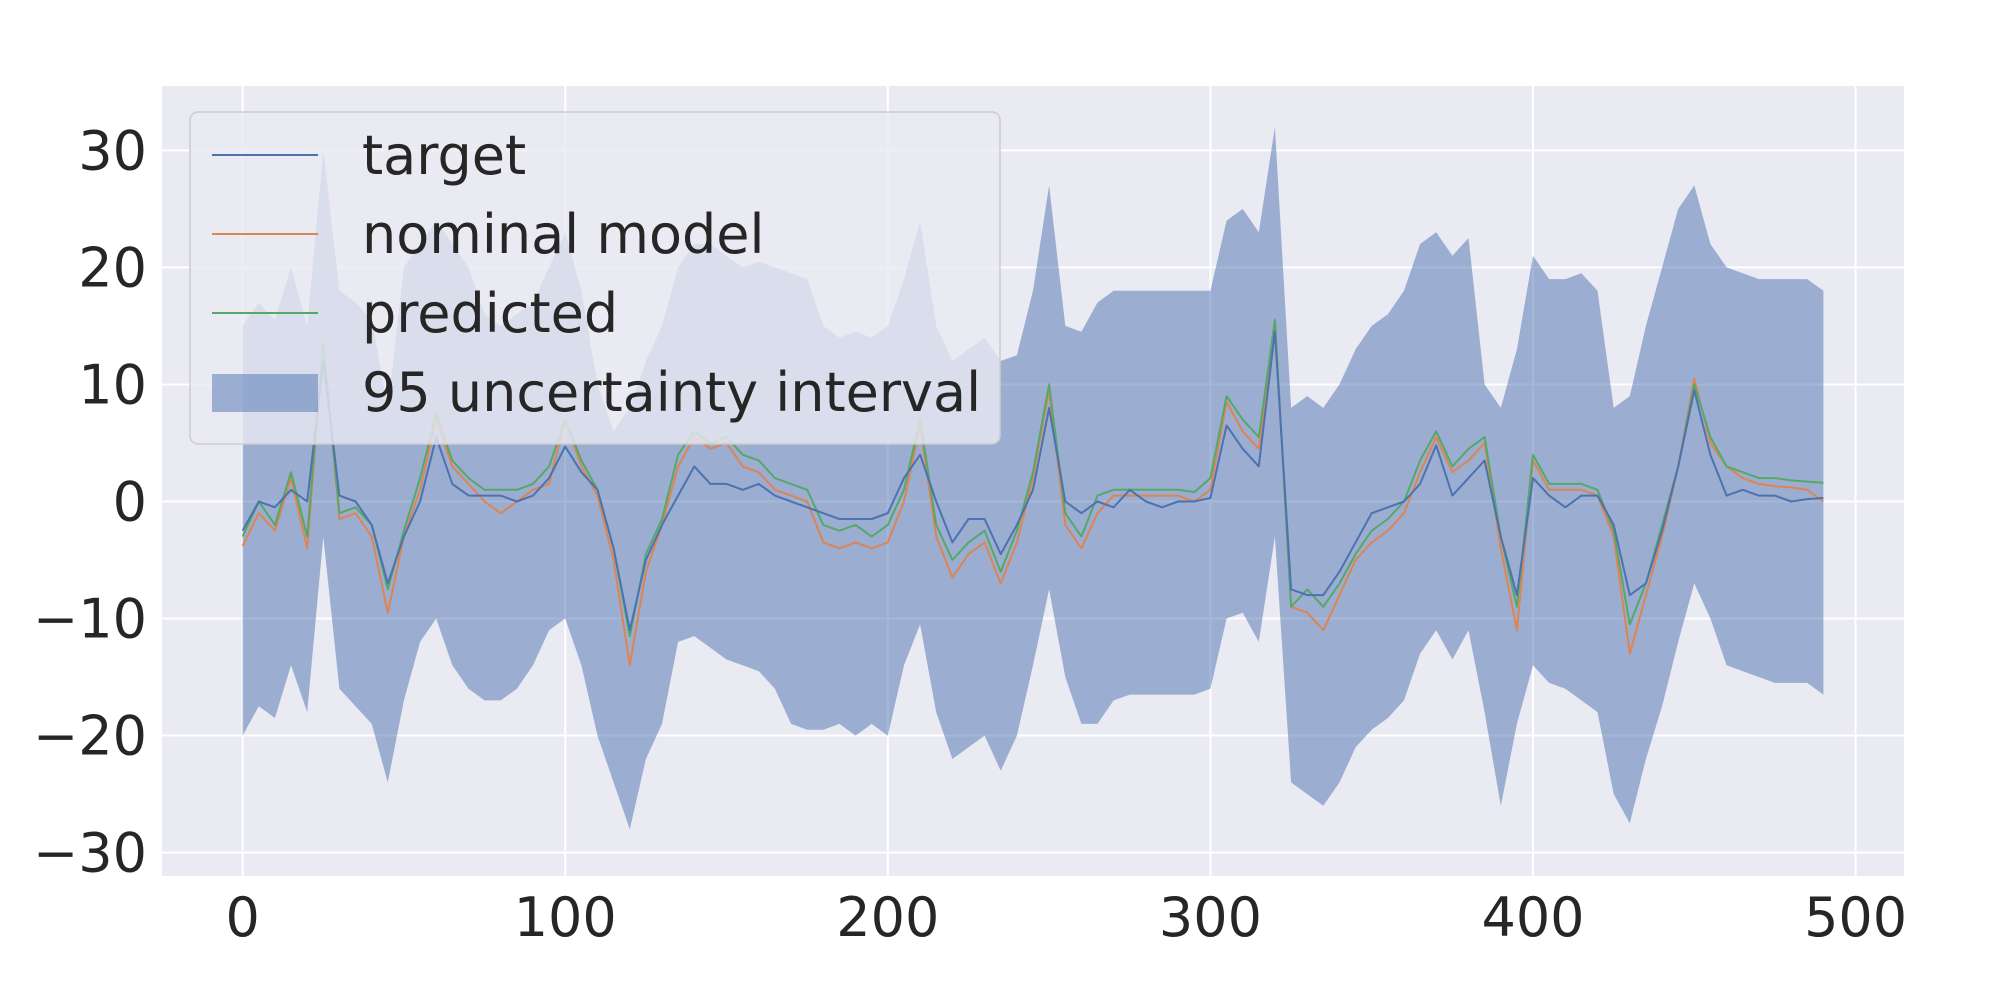 This screenshot has height=1000, width=2000. I want to click on y-tick-label: −30, so click(90, 853).